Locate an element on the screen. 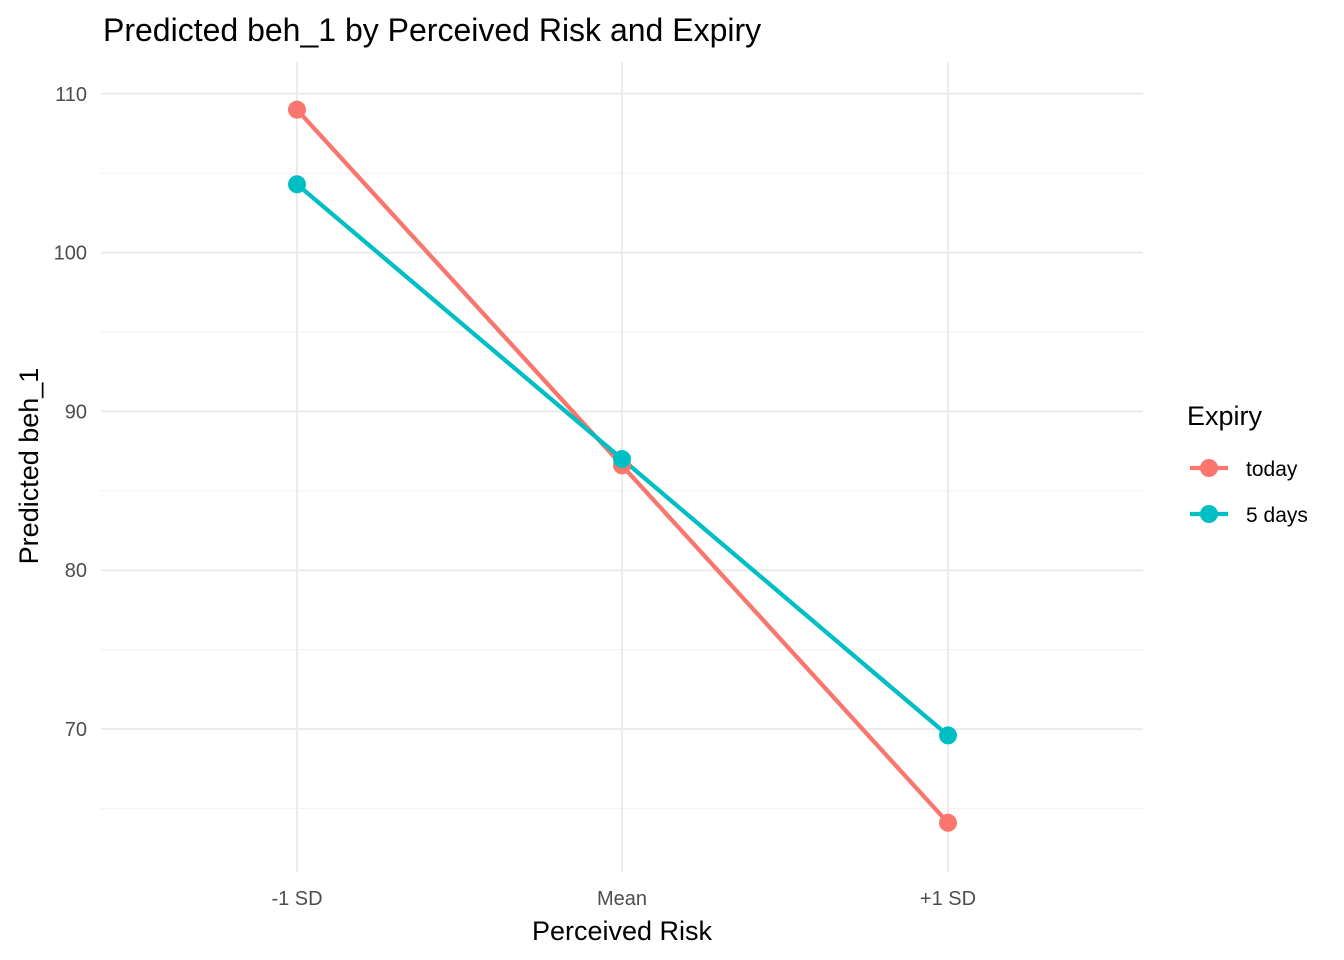 This screenshot has height=960, width=1344. y-tick-label: 70 is located at coordinates (76, 730).